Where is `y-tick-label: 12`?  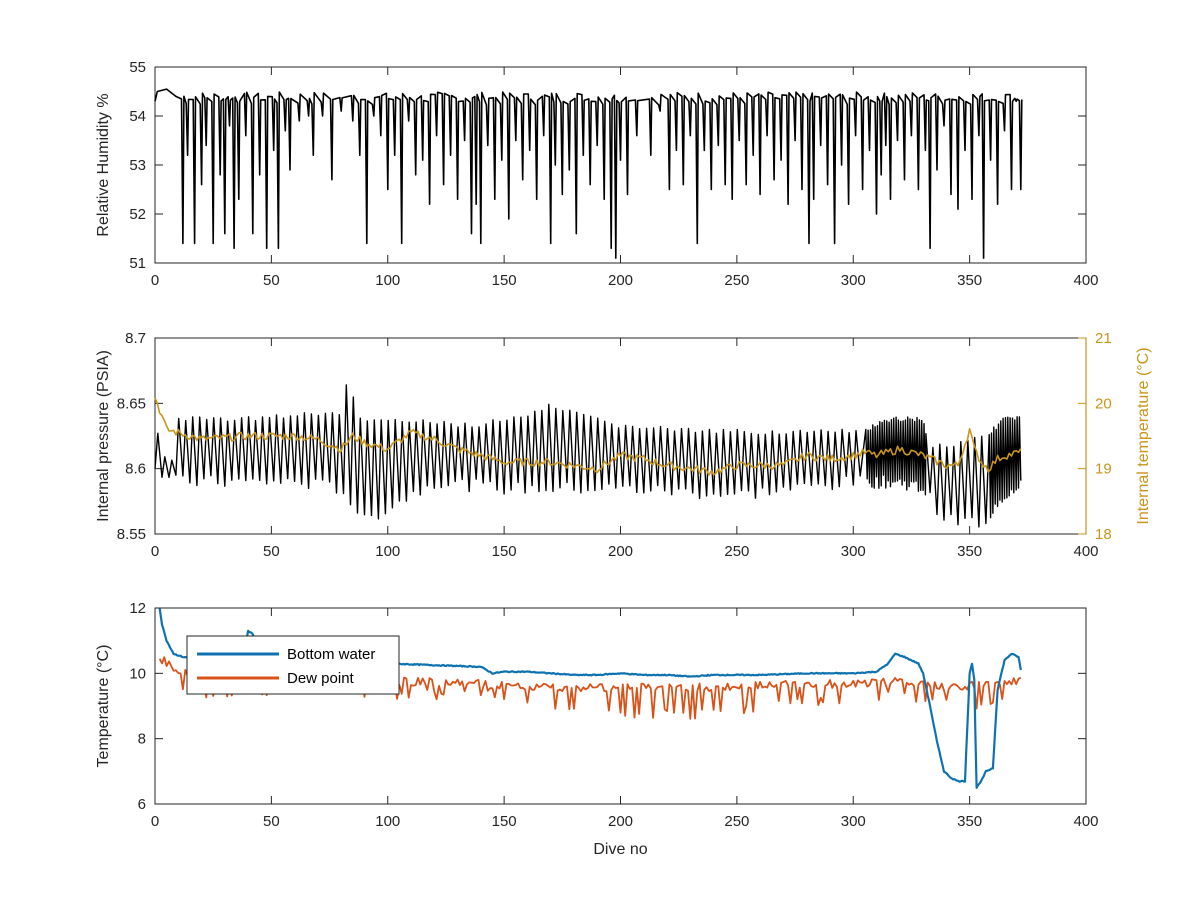
y-tick-label: 12 is located at coordinates (137, 608).